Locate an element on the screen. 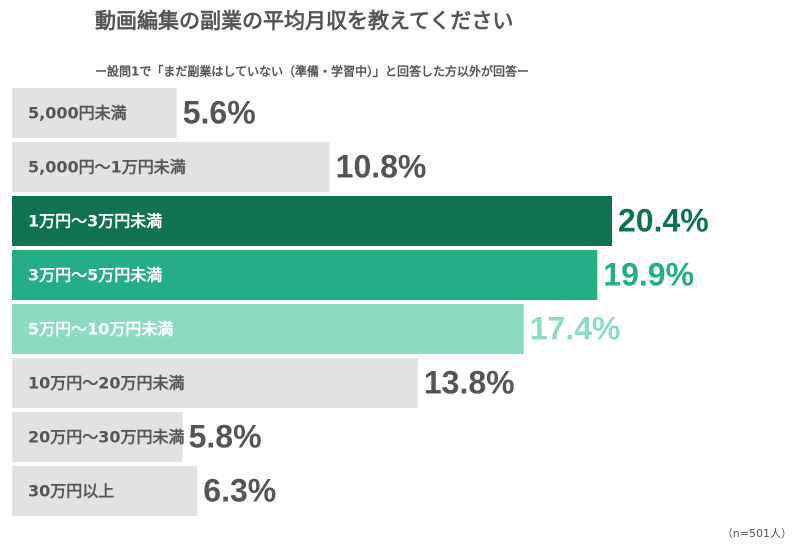 The height and width of the screenshot is (545, 800). value-label: 10.8% is located at coordinates (381, 166).